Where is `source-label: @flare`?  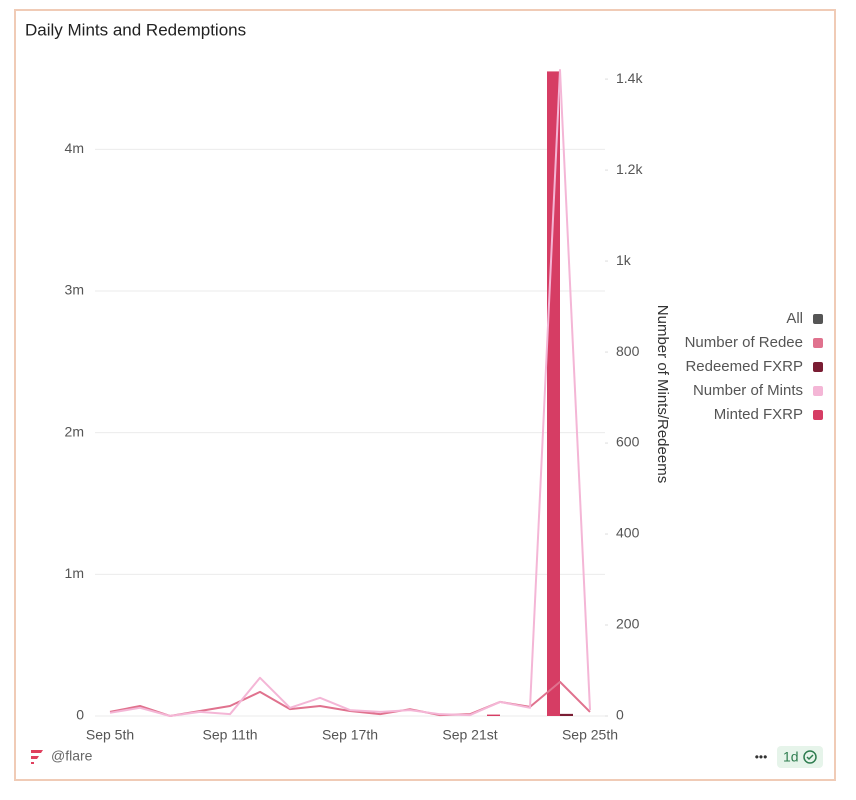
source-label: @flare is located at coordinates (72, 756).